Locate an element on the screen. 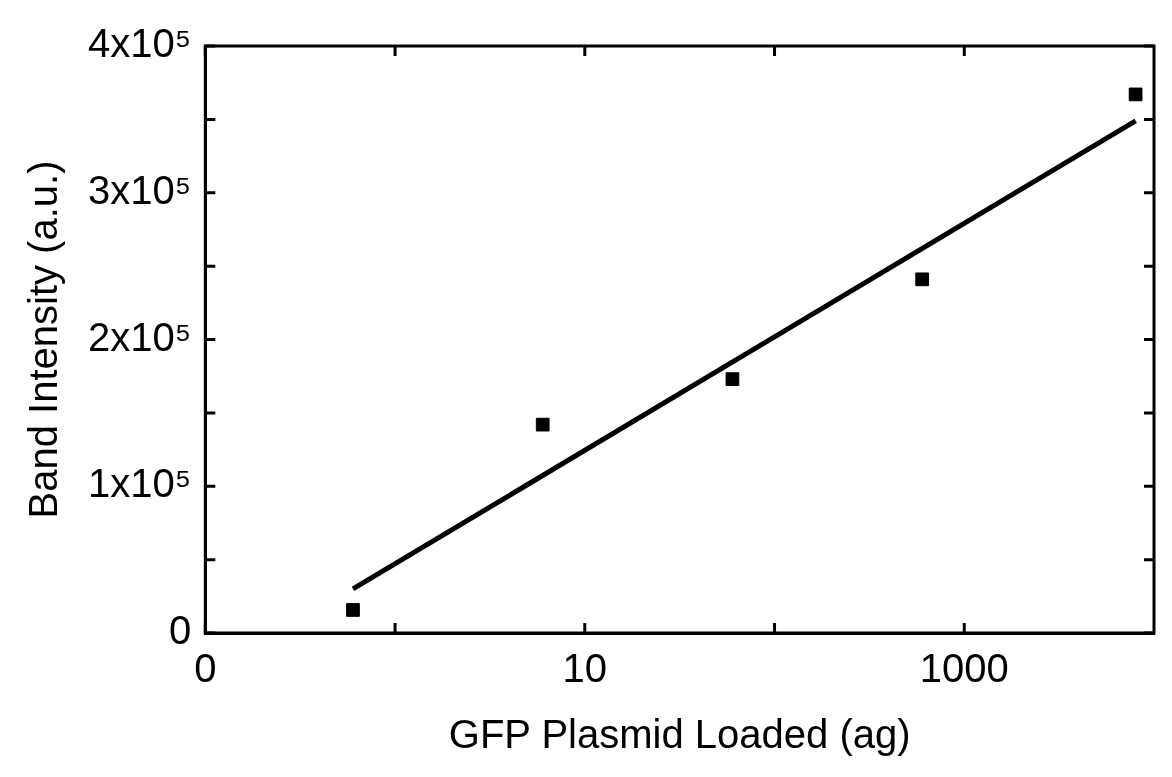  x-tick-label: 10 is located at coordinates (585, 668).